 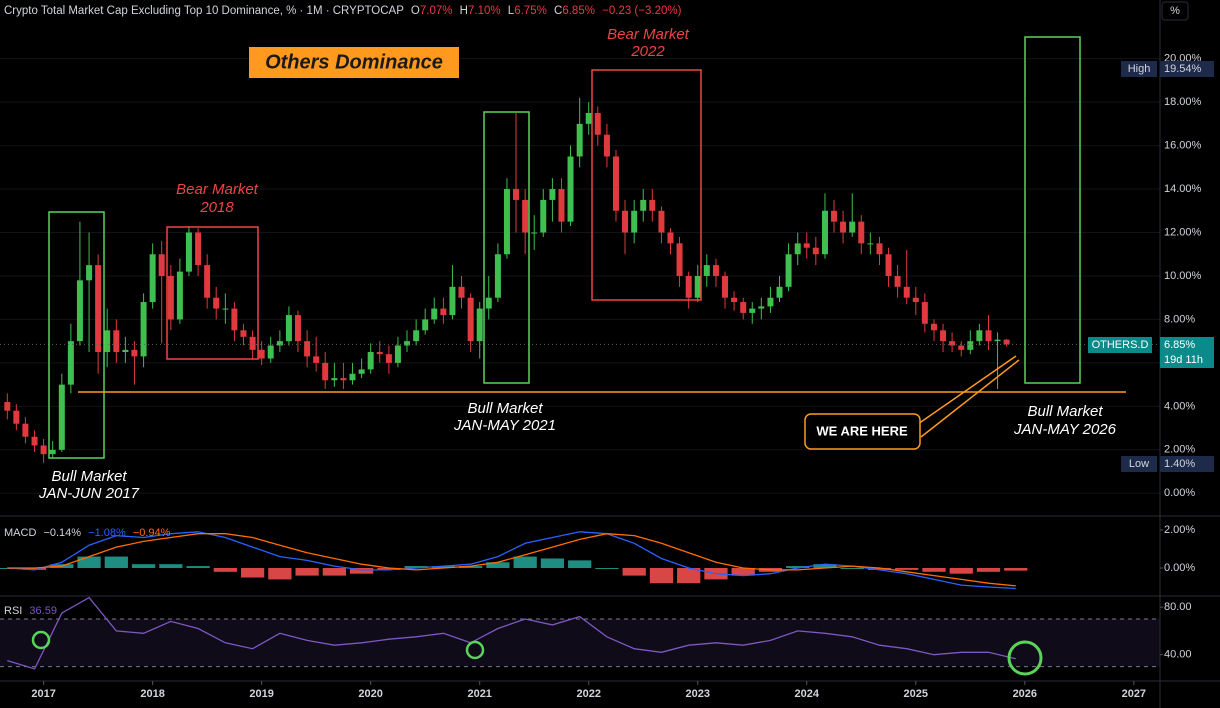 I want to click on callout: WE ARE HERE, so click(x=862, y=430).